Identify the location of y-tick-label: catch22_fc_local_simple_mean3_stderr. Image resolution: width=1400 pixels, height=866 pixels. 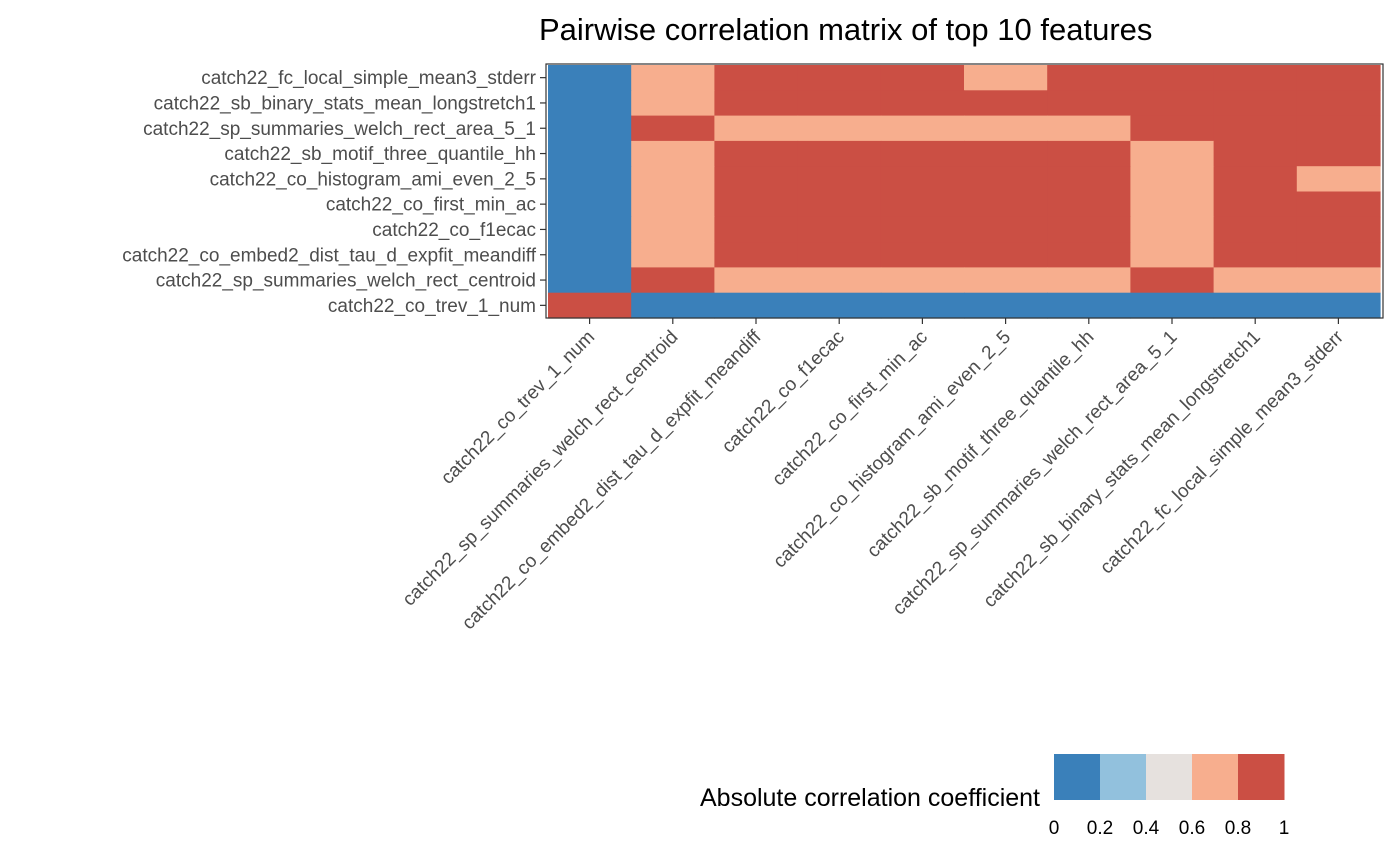
(368, 78).